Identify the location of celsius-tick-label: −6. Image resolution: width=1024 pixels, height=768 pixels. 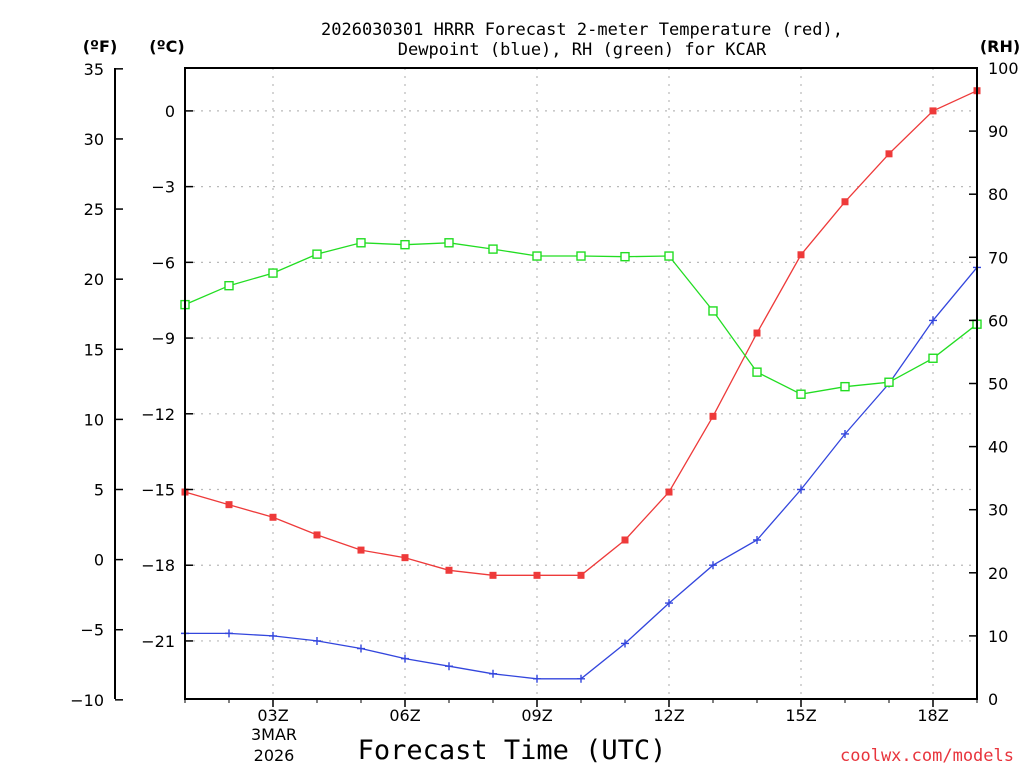
(163, 262).